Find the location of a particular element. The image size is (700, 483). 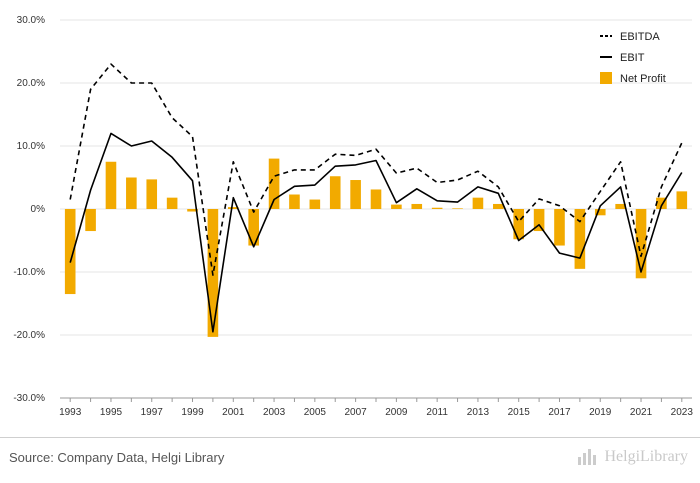

x-tick-label: 2009 is located at coordinates (396, 412).